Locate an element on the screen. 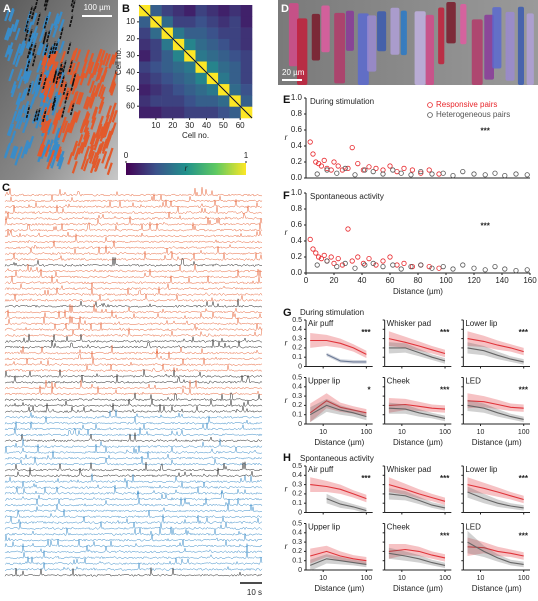 Image resolution: width=538 pixels, height=601 pixels. panel-title: Upper lip is located at coordinates (324, 527).